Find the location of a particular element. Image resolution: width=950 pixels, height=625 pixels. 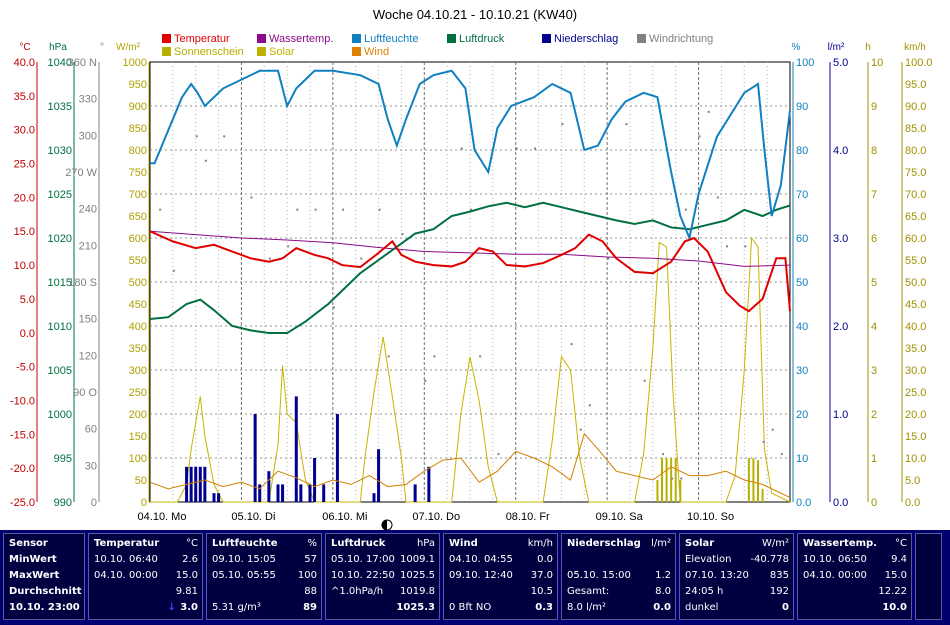

axis-tick-label: 990 is located at coordinates (63, 503).